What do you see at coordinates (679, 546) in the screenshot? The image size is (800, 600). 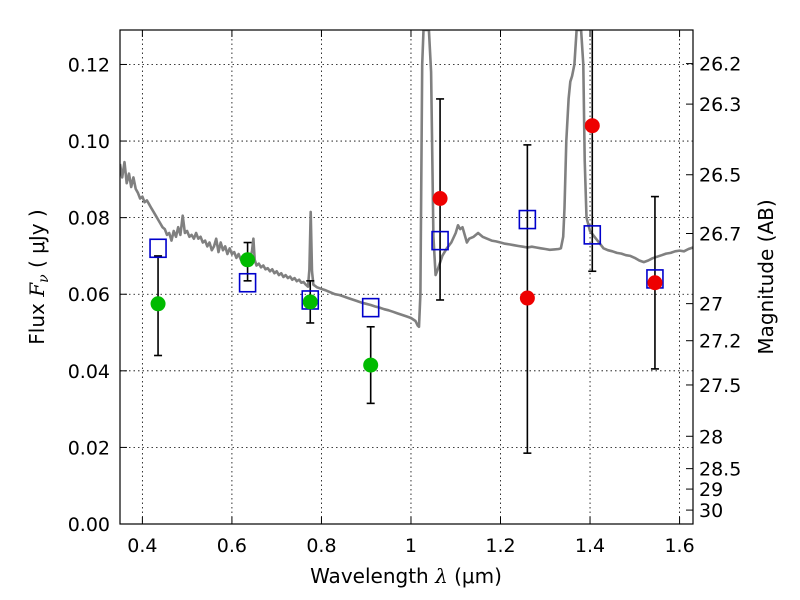 I see `x-tick-label: 1.6` at bounding box center [679, 546].